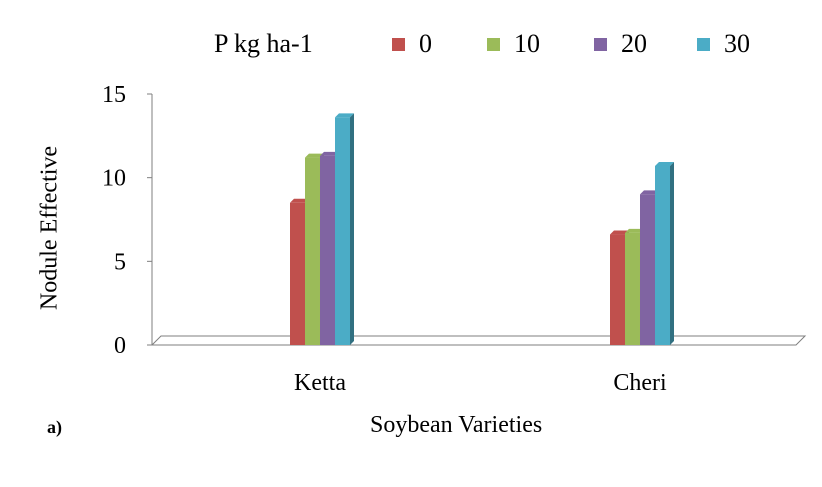 The image size is (822, 487). I want to click on x-axis-label: Soybean Varieties, so click(456, 425).